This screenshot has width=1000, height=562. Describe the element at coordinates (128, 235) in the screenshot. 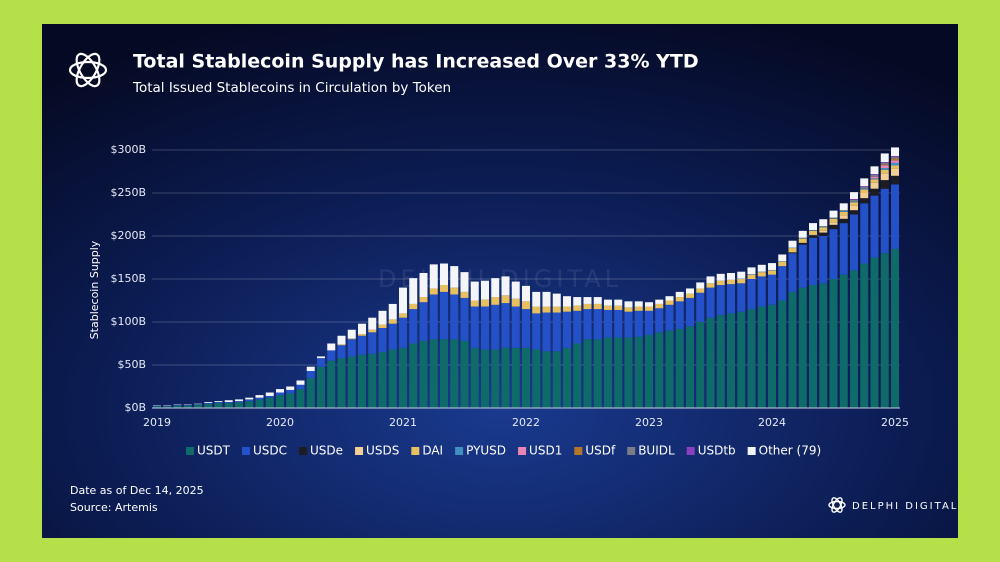

I see `y-tick-label: $200B` at that location.